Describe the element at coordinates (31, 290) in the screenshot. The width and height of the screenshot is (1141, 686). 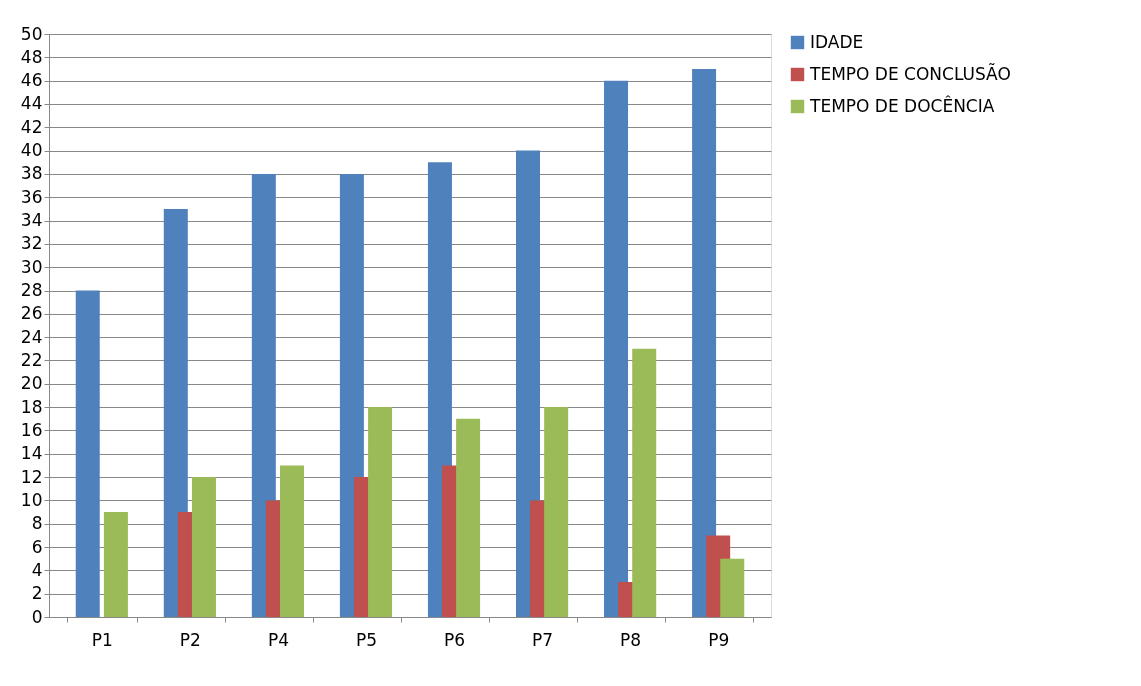
I see `y-tick-label: 28` at that location.